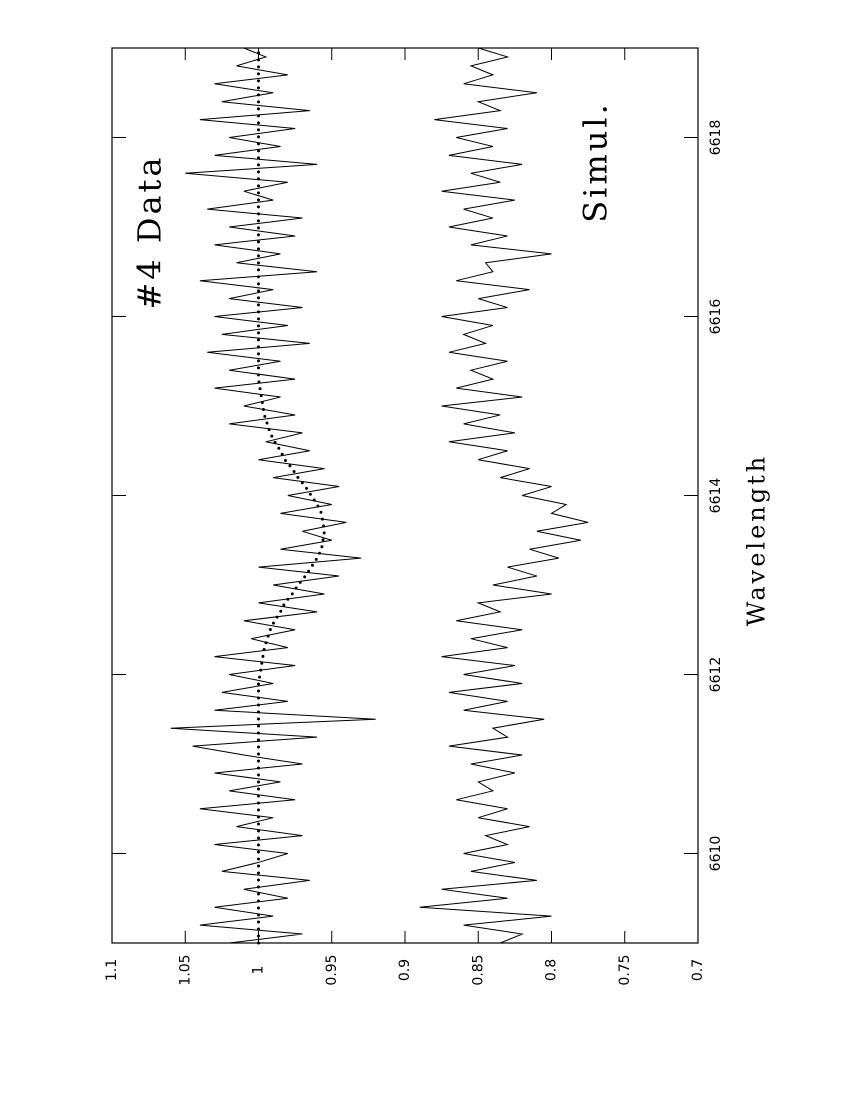  I want to click on x-tick-label: 6610, so click(716, 854).